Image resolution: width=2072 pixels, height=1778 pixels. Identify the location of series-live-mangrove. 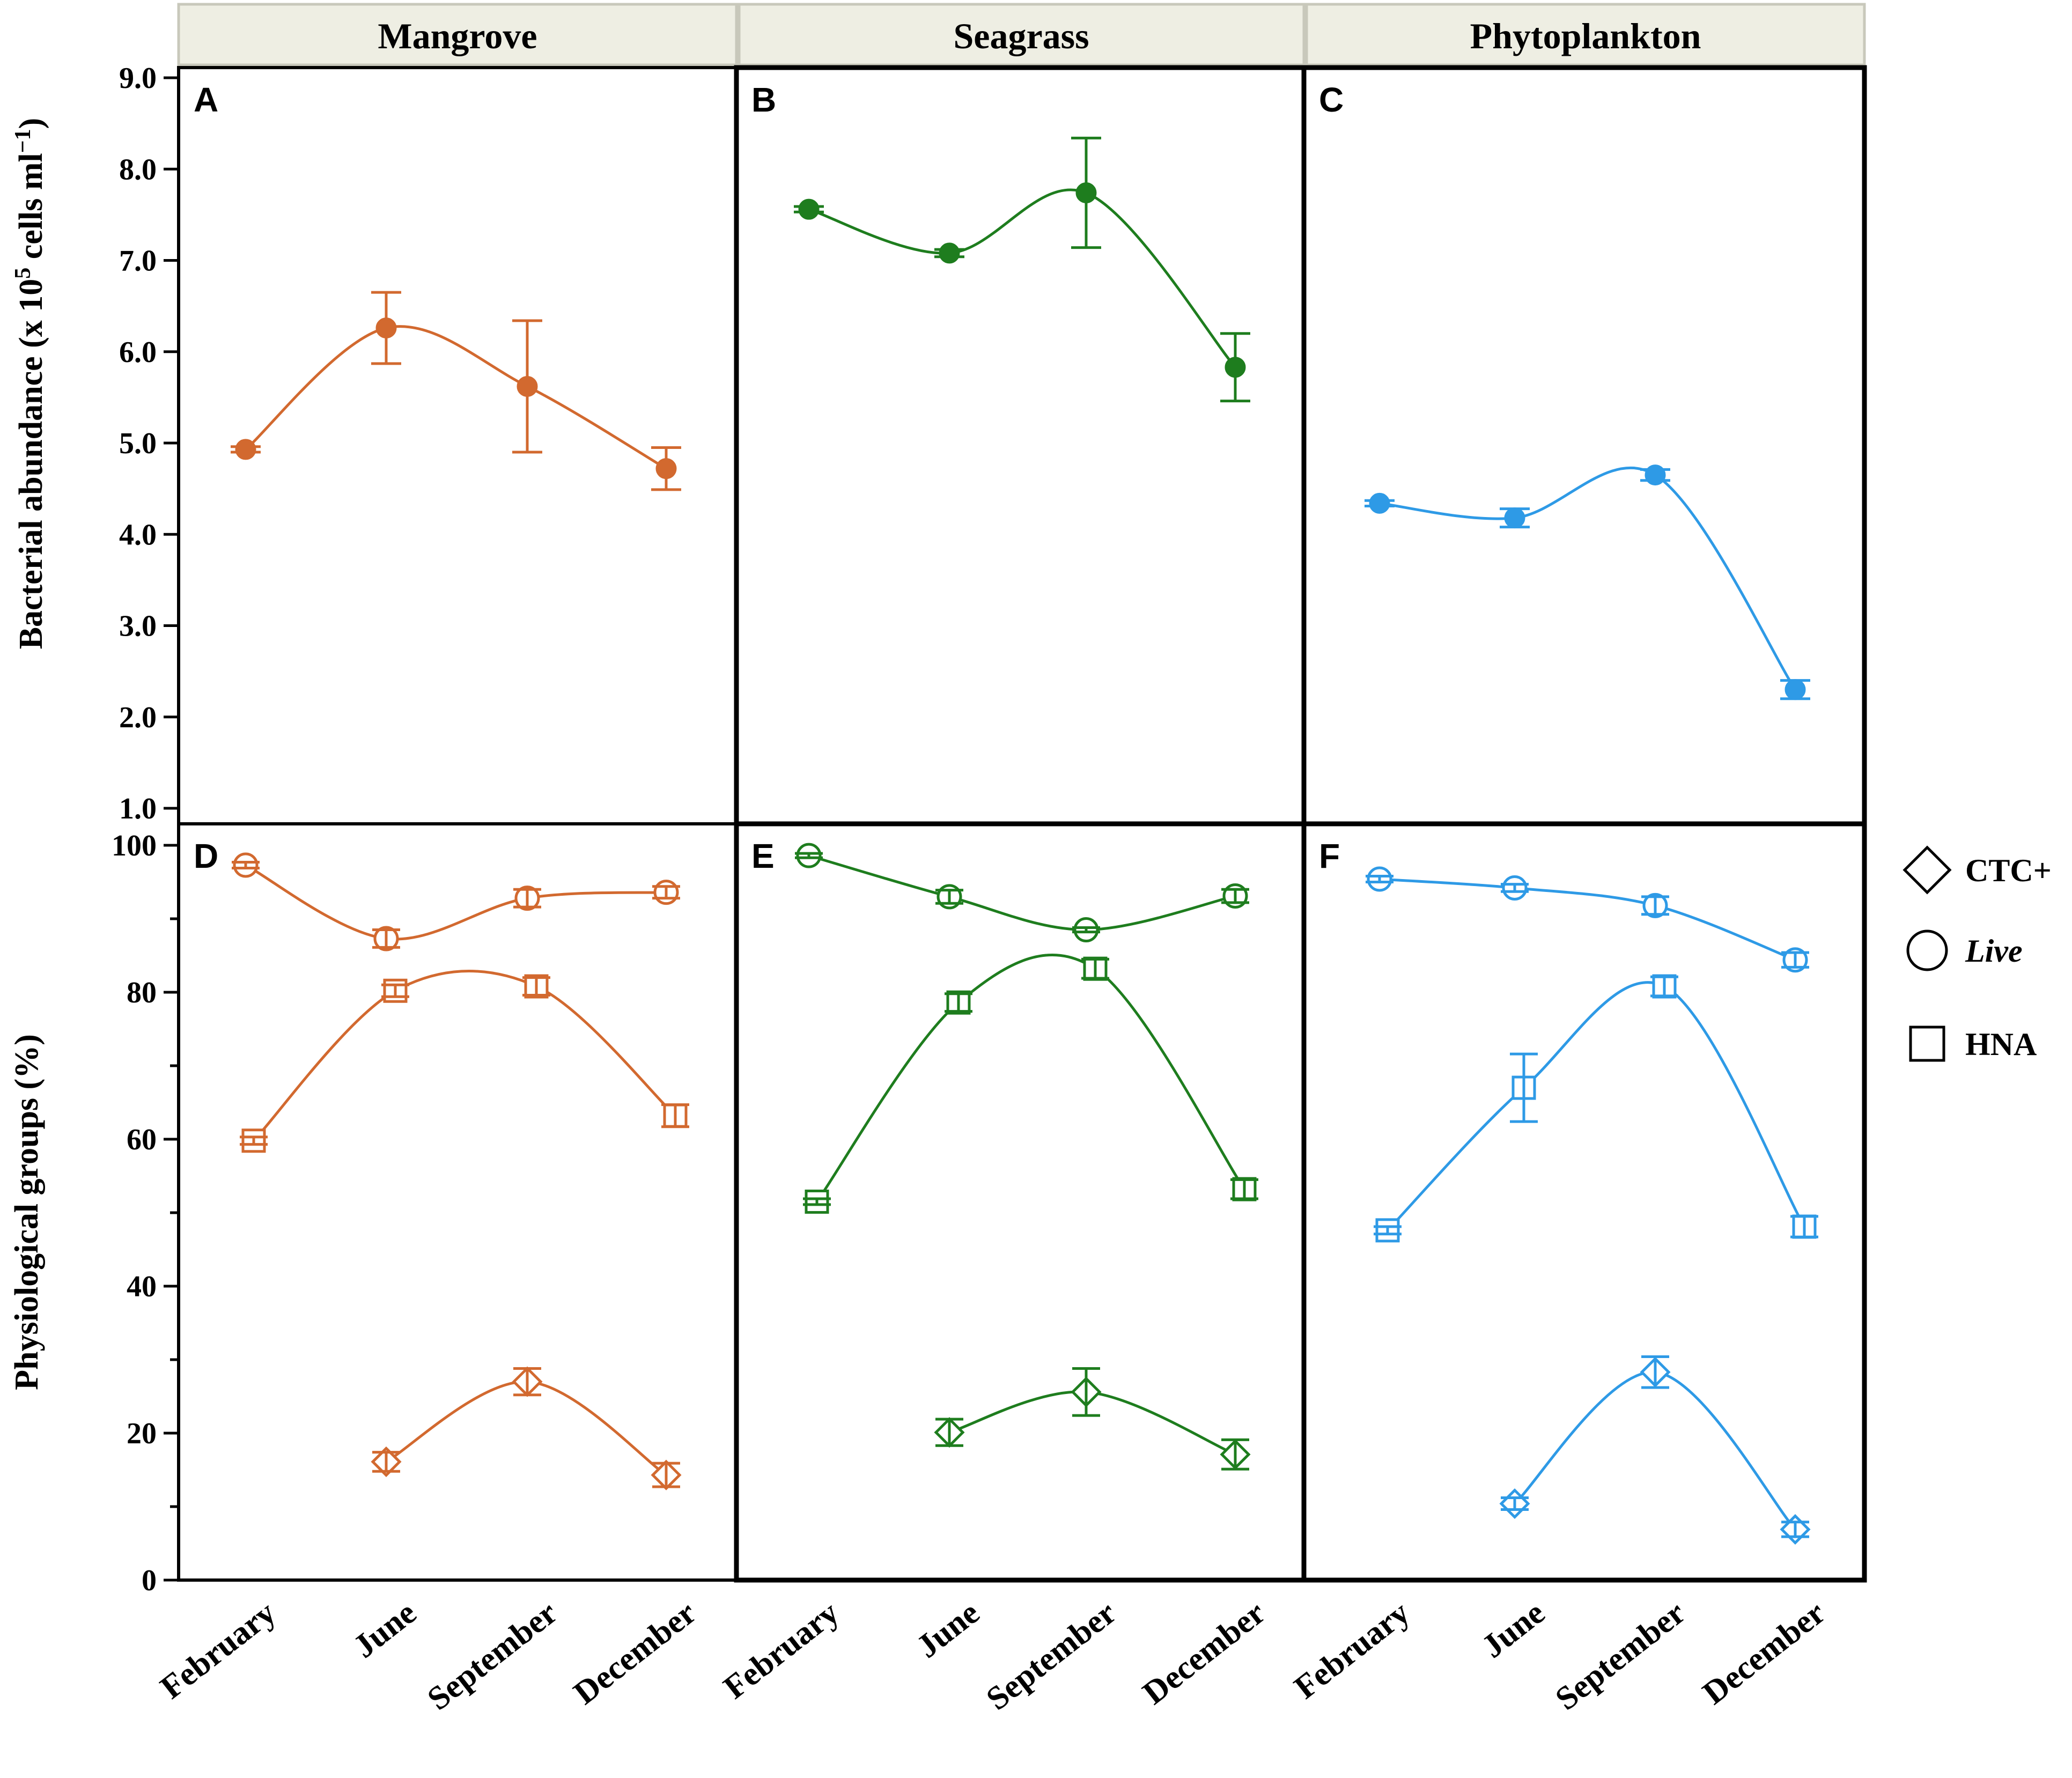
(456, 901).